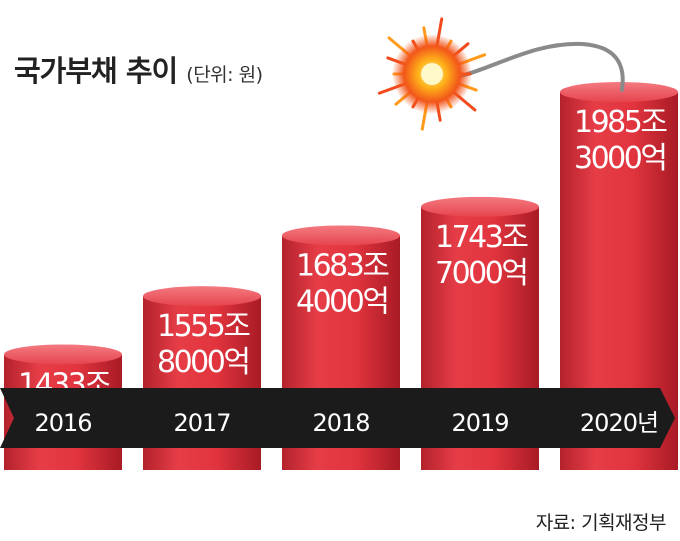 The image size is (680, 541). What do you see at coordinates (202, 362) in the screenshot?
I see `data-label-eok: 8000억` at bounding box center [202, 362].